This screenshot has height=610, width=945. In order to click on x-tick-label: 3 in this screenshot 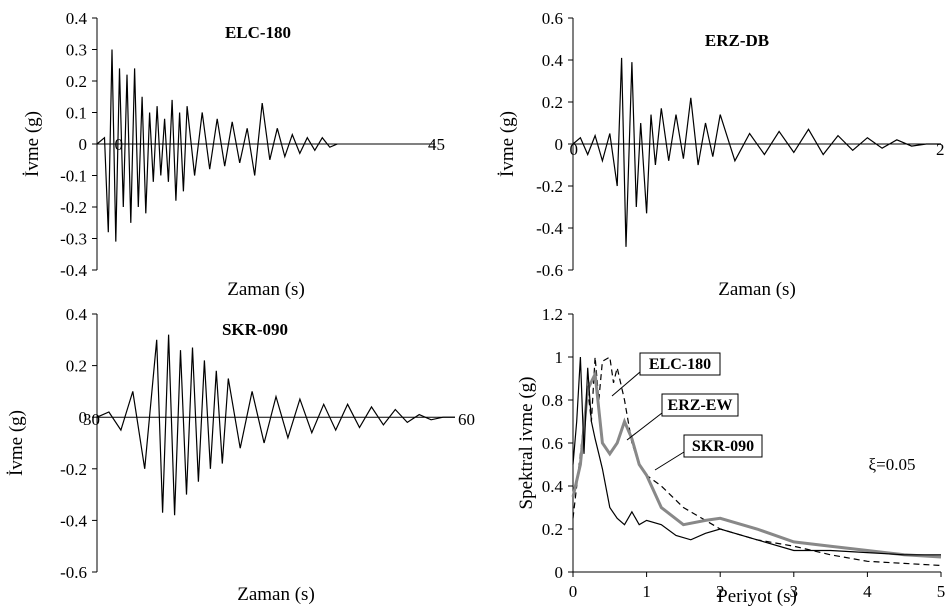, I will do `click(794, 591)`.